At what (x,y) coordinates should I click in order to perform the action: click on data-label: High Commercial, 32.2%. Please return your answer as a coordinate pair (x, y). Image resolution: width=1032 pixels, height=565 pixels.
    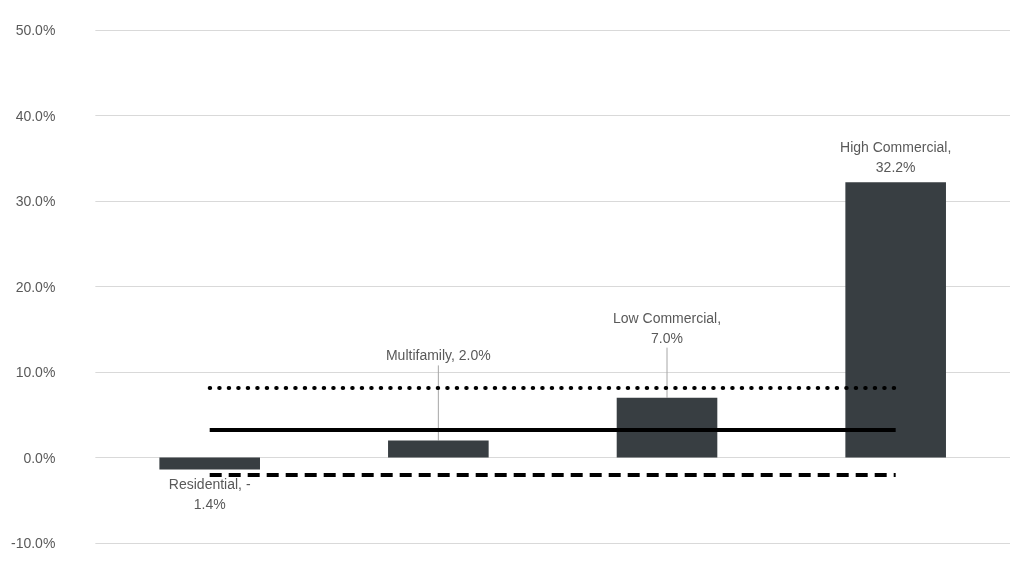
    Looking at the image, I should click on (896, 157).